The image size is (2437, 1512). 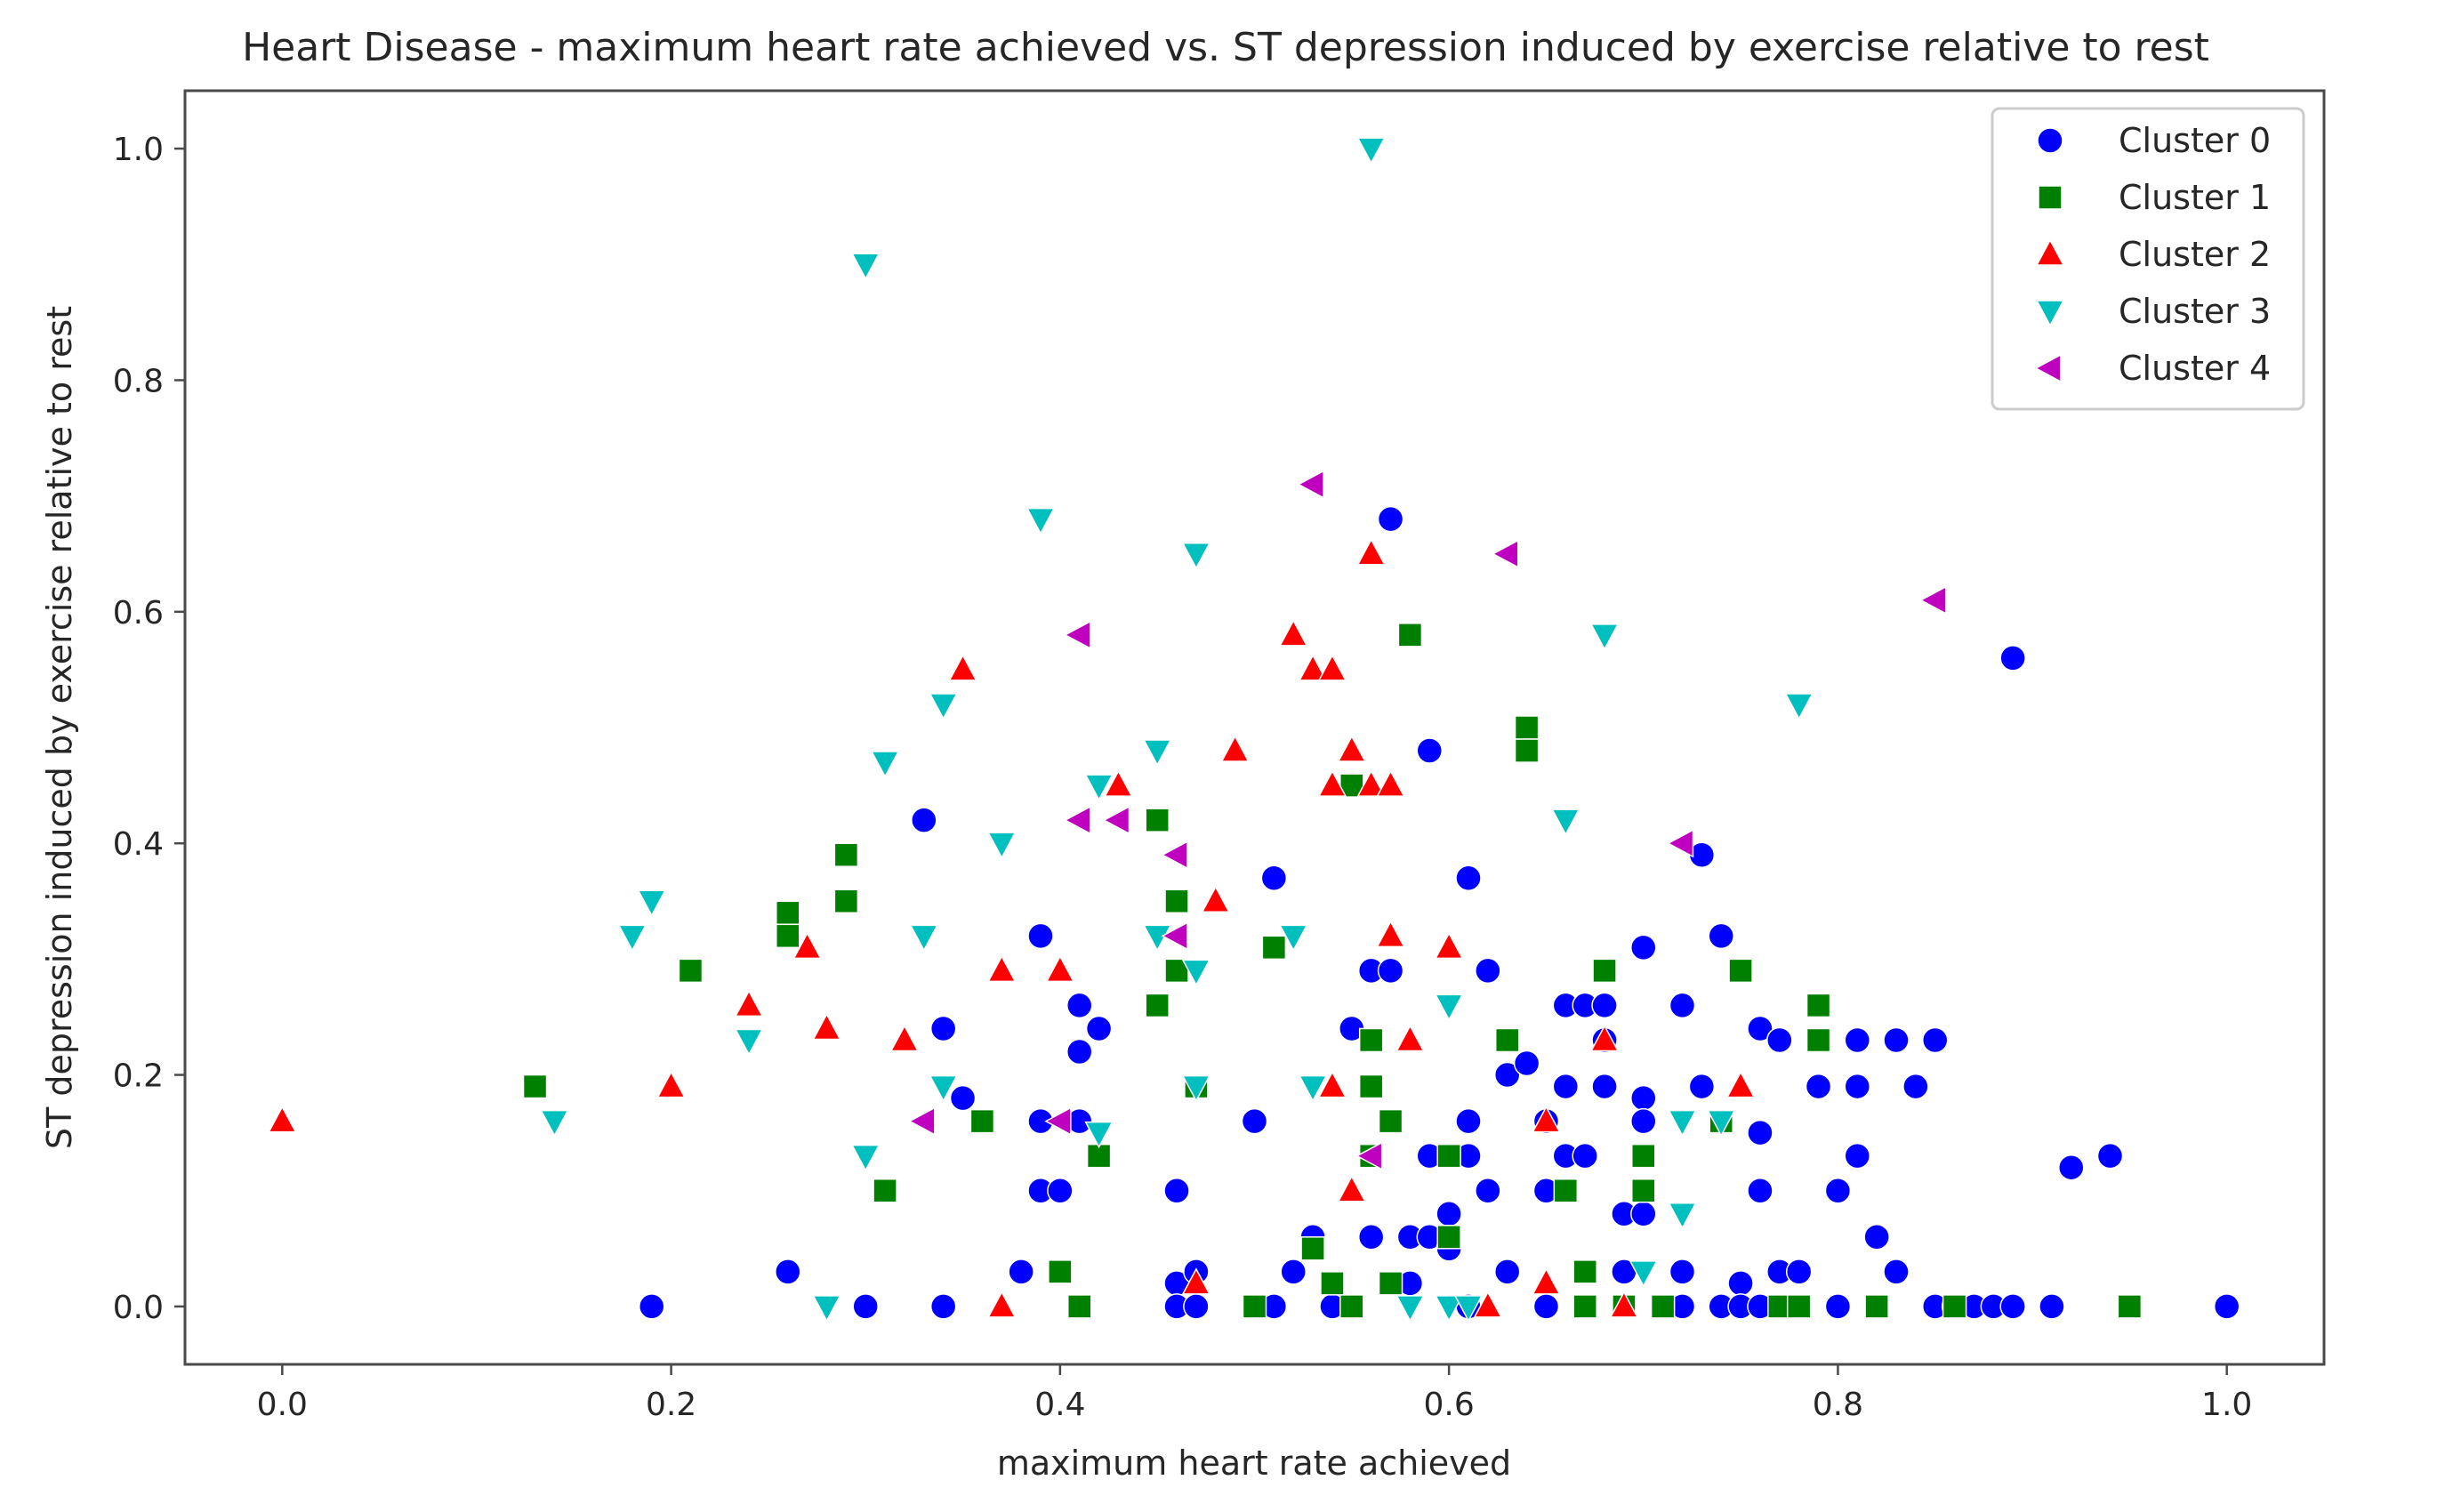 I want to click on x-tick-label: 0.8, so click(x=1838, y=1405).